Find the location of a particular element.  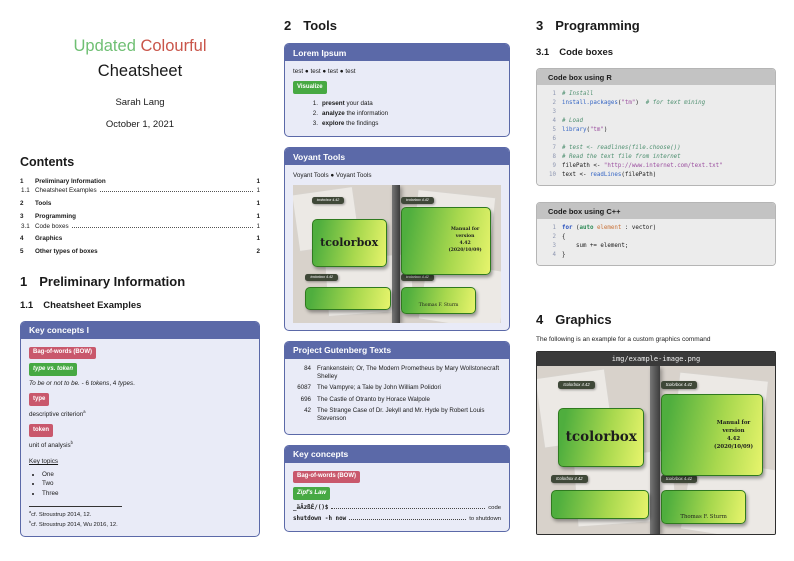

toc-entry: 1.1 Cheatsheet Examples 1 is located at coordinates (140, 191).